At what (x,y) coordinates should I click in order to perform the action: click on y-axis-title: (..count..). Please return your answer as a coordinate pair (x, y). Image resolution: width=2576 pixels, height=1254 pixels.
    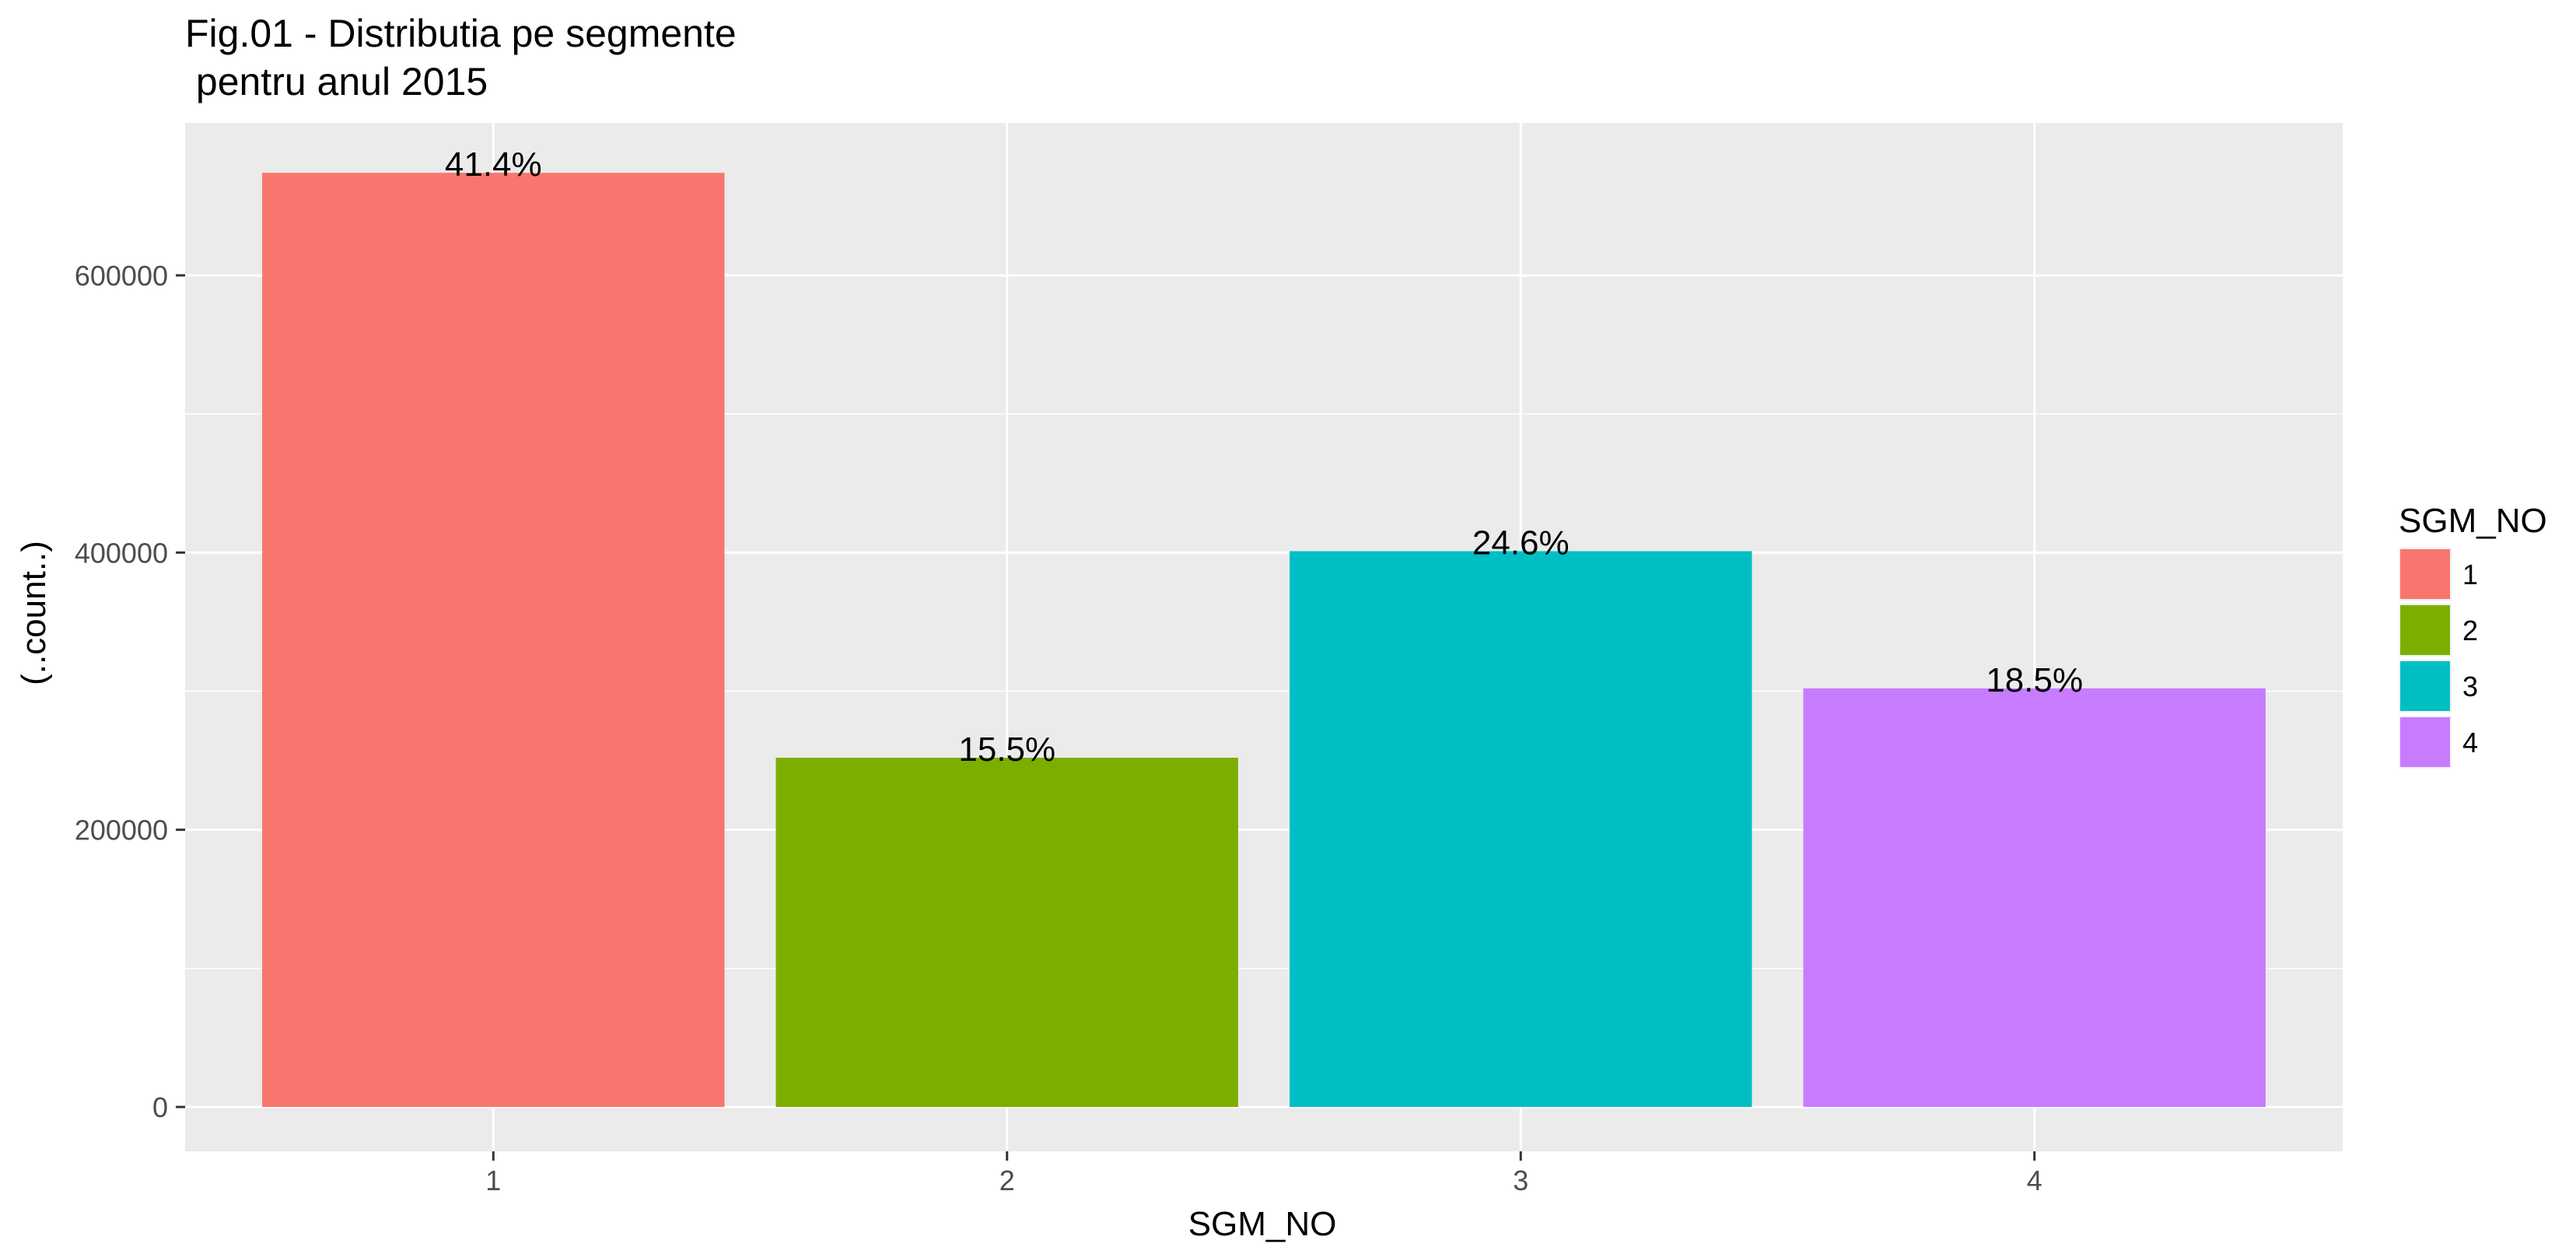
    Looking at the image, I should click on (34, 613).